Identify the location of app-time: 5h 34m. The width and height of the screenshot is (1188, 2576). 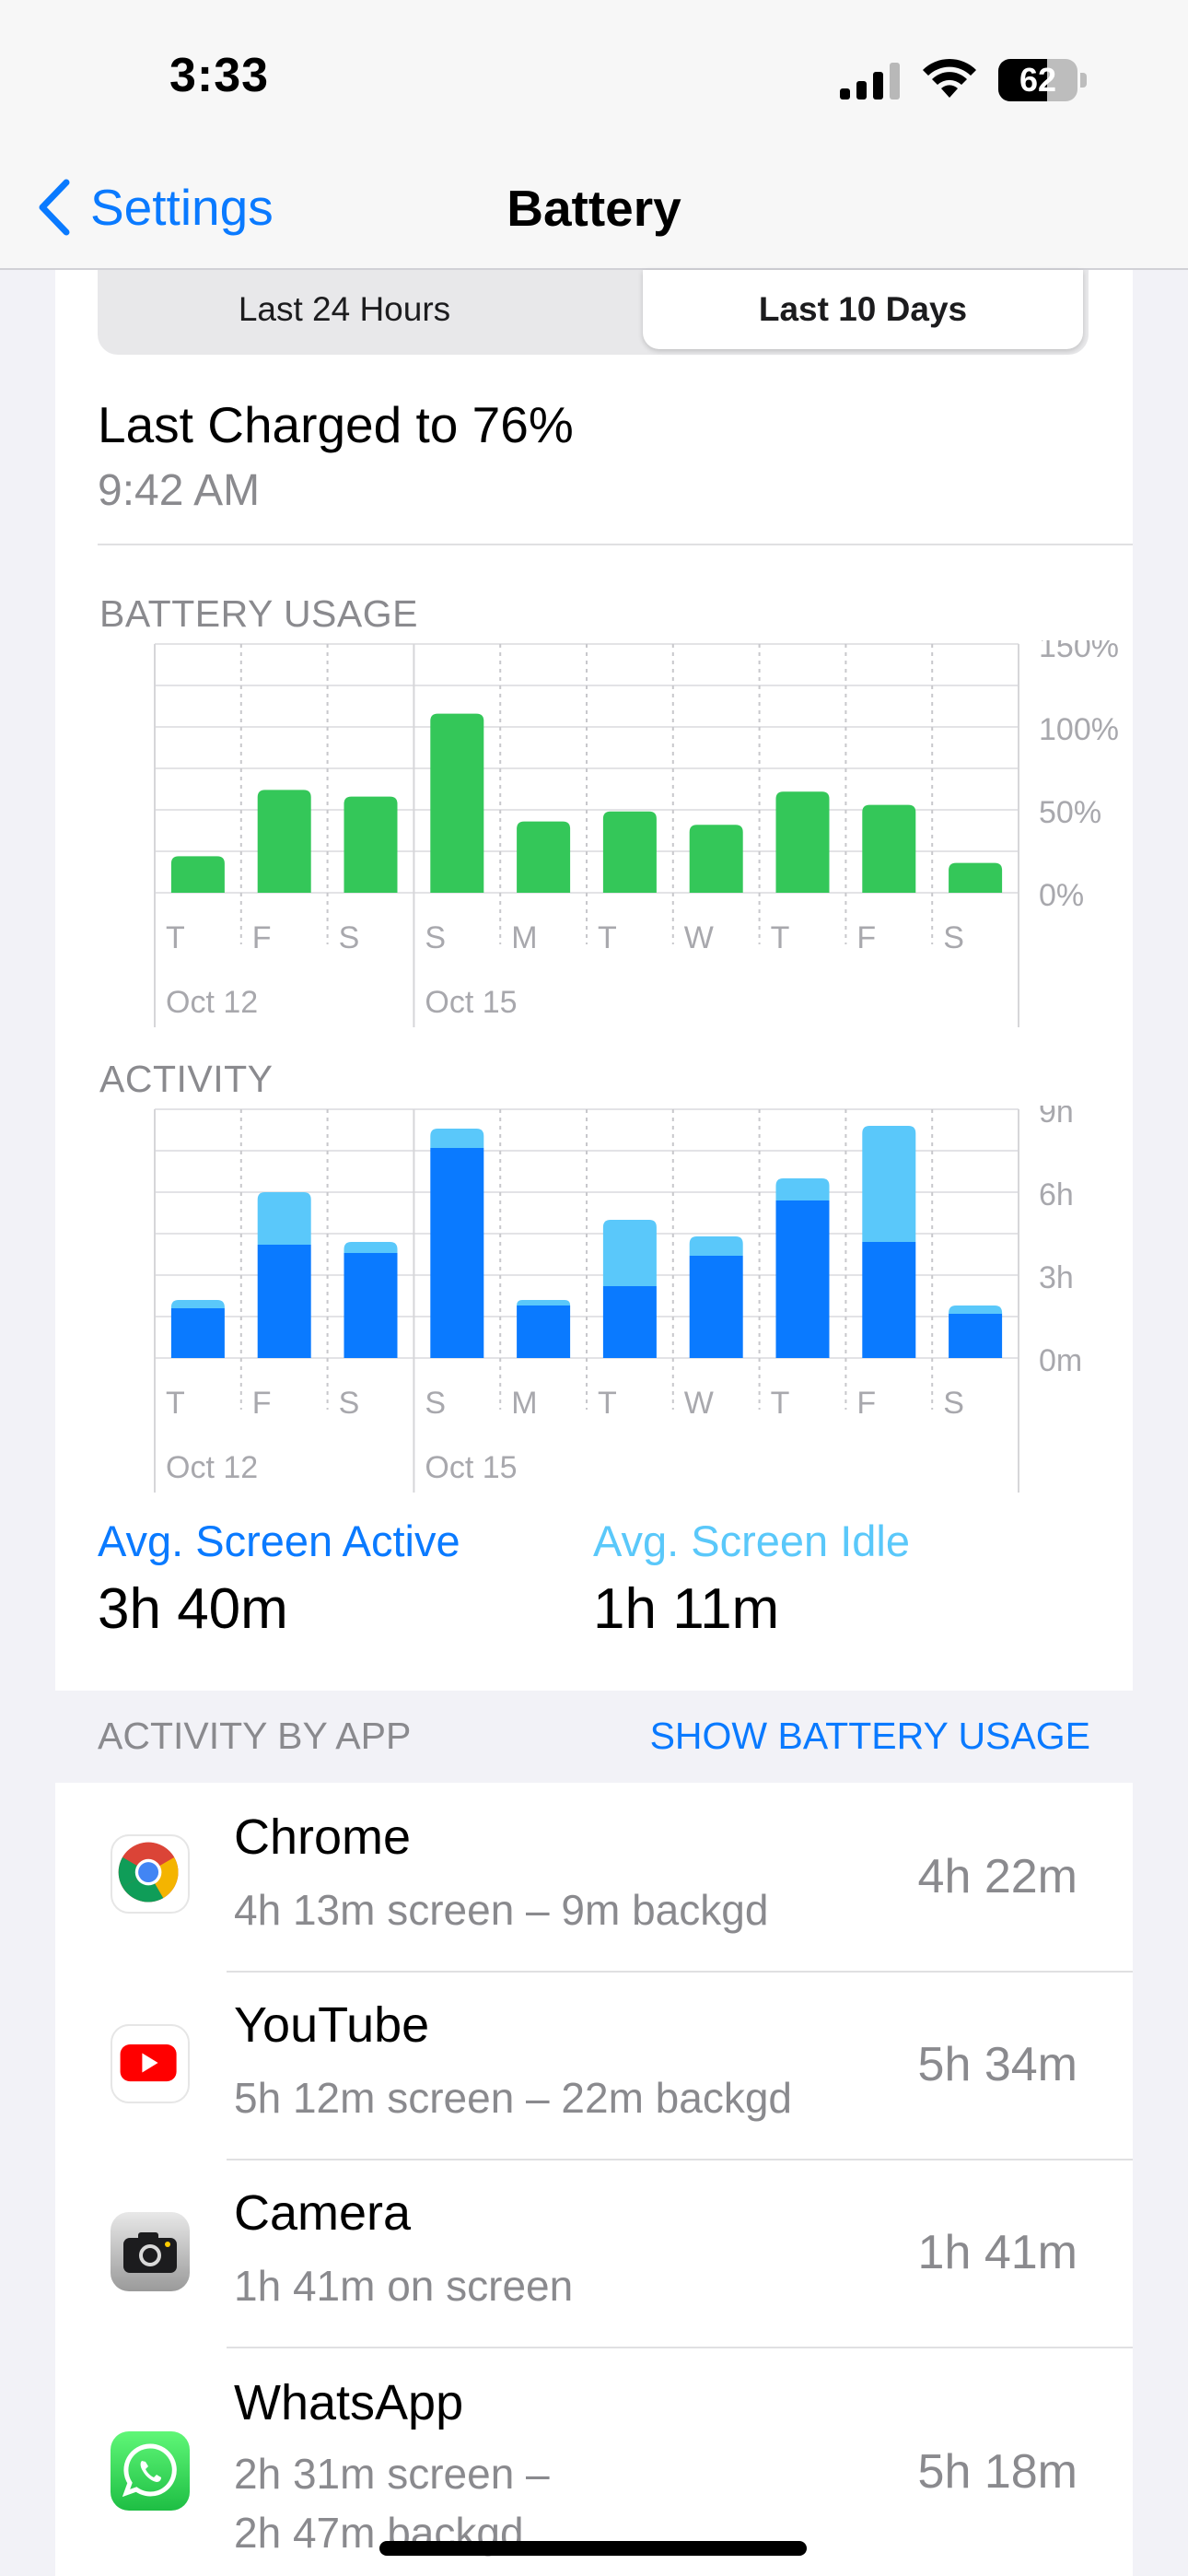
(997, 2064).